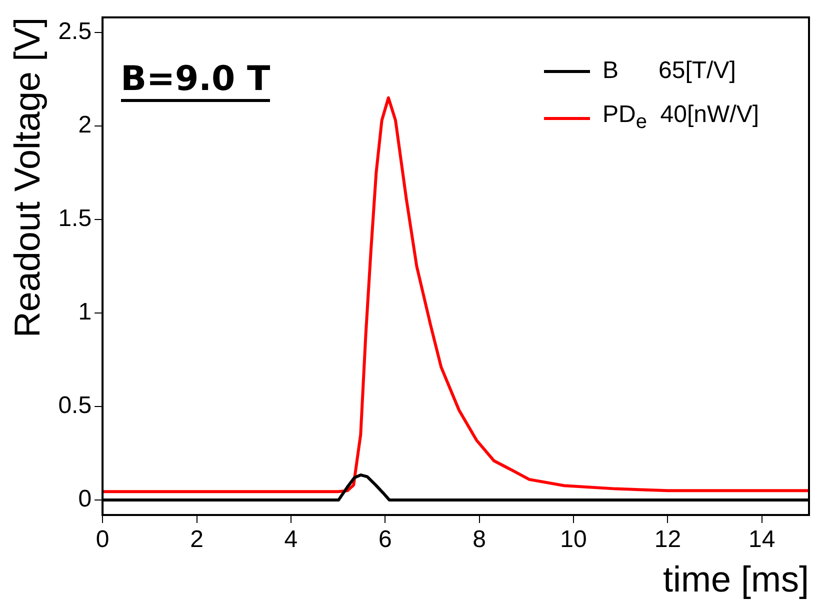 Image resolution: width=823 pixels, height=607 pixels. I want to click on y-tick-label: 2, so click(85, 125).